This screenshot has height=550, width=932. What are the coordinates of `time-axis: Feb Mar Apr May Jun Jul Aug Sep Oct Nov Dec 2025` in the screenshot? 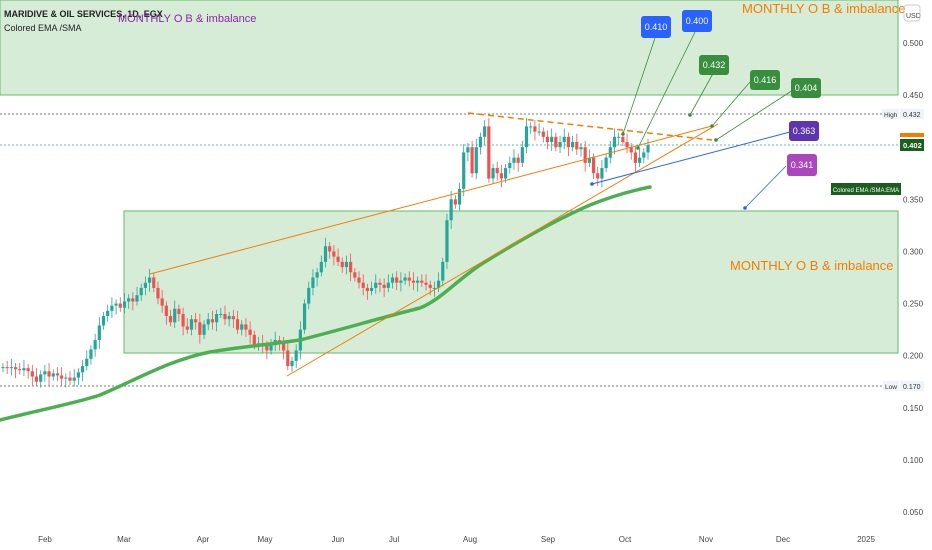 It's located at (456, 539).